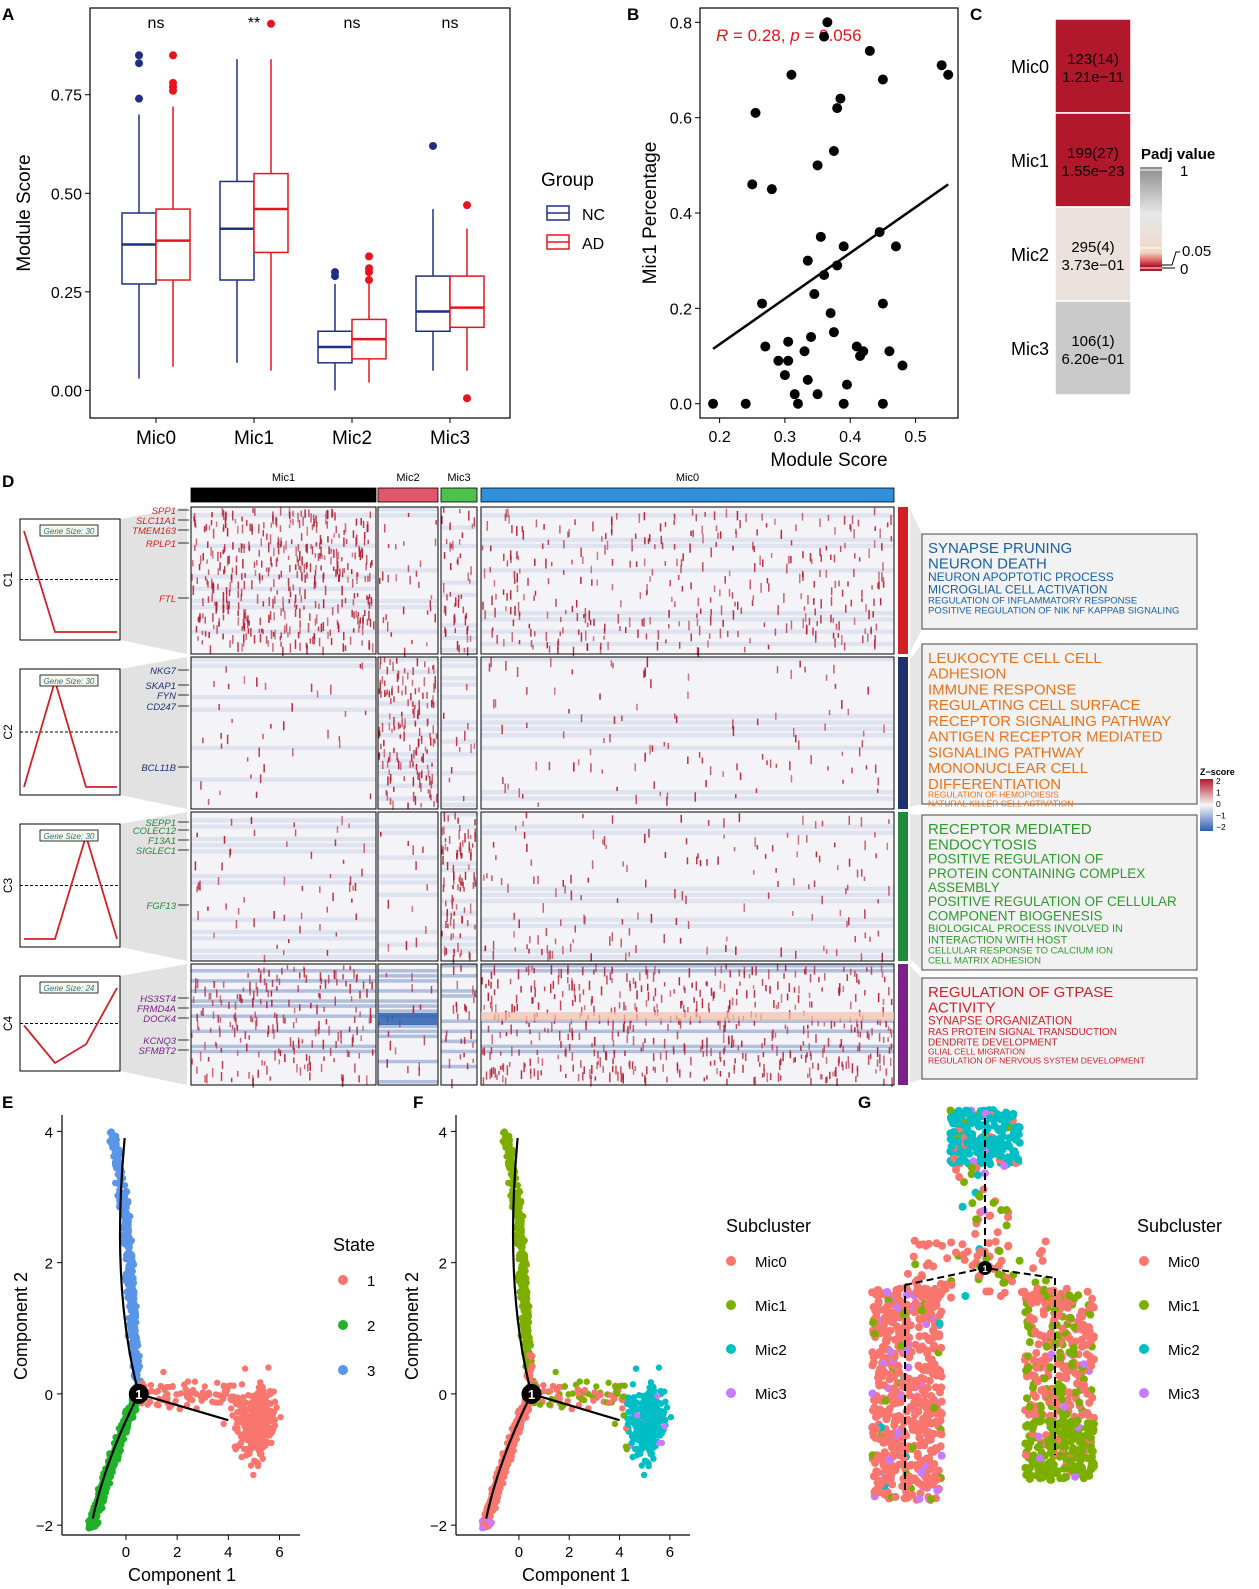 The width and height of the screenshot is (1259, 1589). Describe the element at coordinates (459, 733) in the screenshot. I see `panel-d-block-frame` at that location.